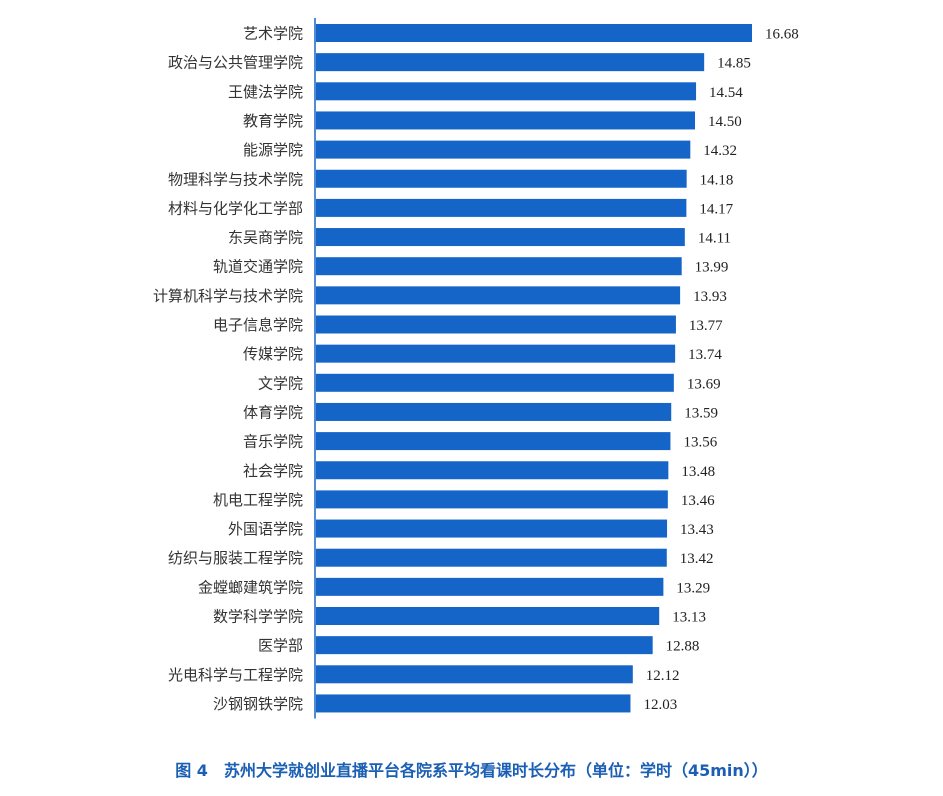  What do you see at coordinates (258, 500) in the screenshot?
I see `category-label: 机电工程学院` at bounding box center [258, 500].